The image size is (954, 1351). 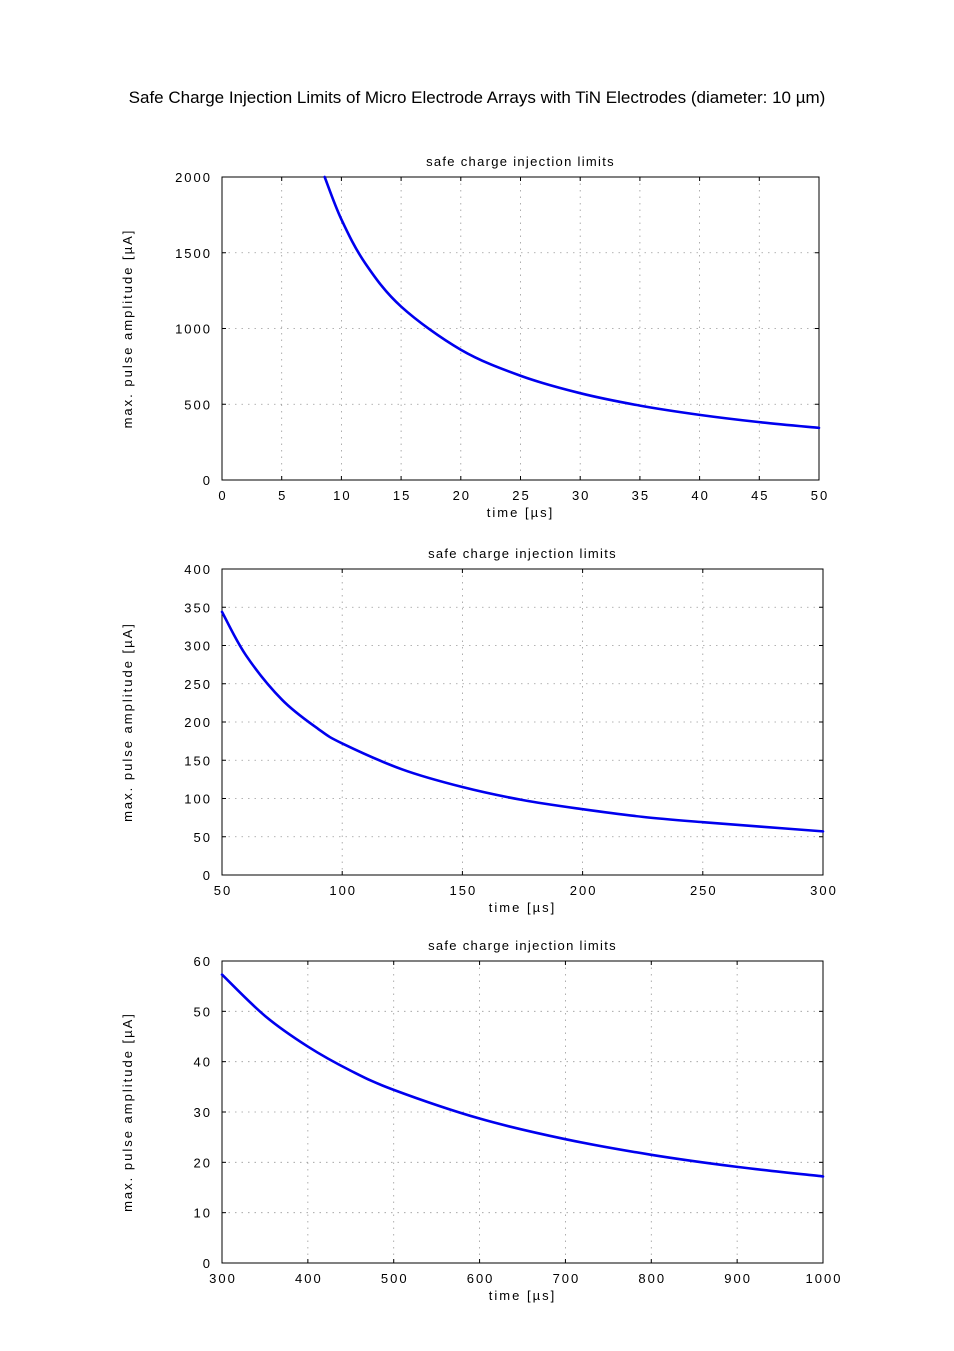 What do you see at coordinates (193, 329) in the screenshot?
I see `y-tick-label: 1000` at bounding box center [193, 329].